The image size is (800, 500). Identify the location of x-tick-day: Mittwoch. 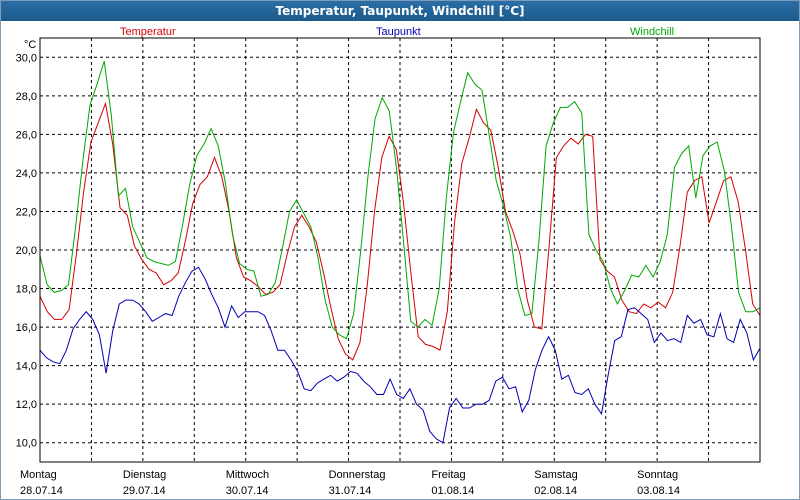
(247, 475).